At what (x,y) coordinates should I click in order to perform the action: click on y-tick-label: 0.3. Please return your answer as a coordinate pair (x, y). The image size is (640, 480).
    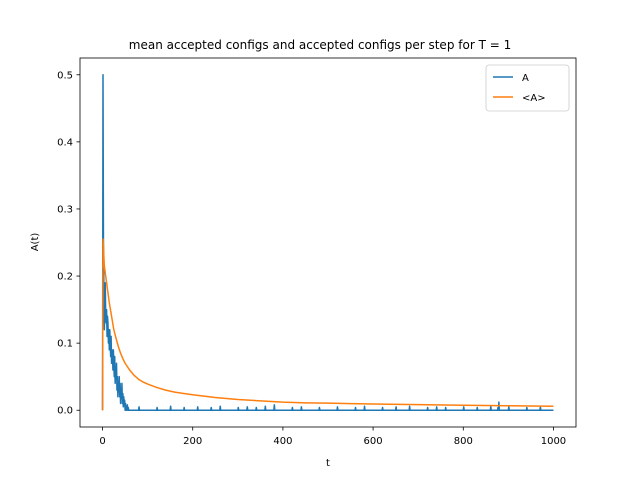
    Looking at the image, I should click on (65, 209).